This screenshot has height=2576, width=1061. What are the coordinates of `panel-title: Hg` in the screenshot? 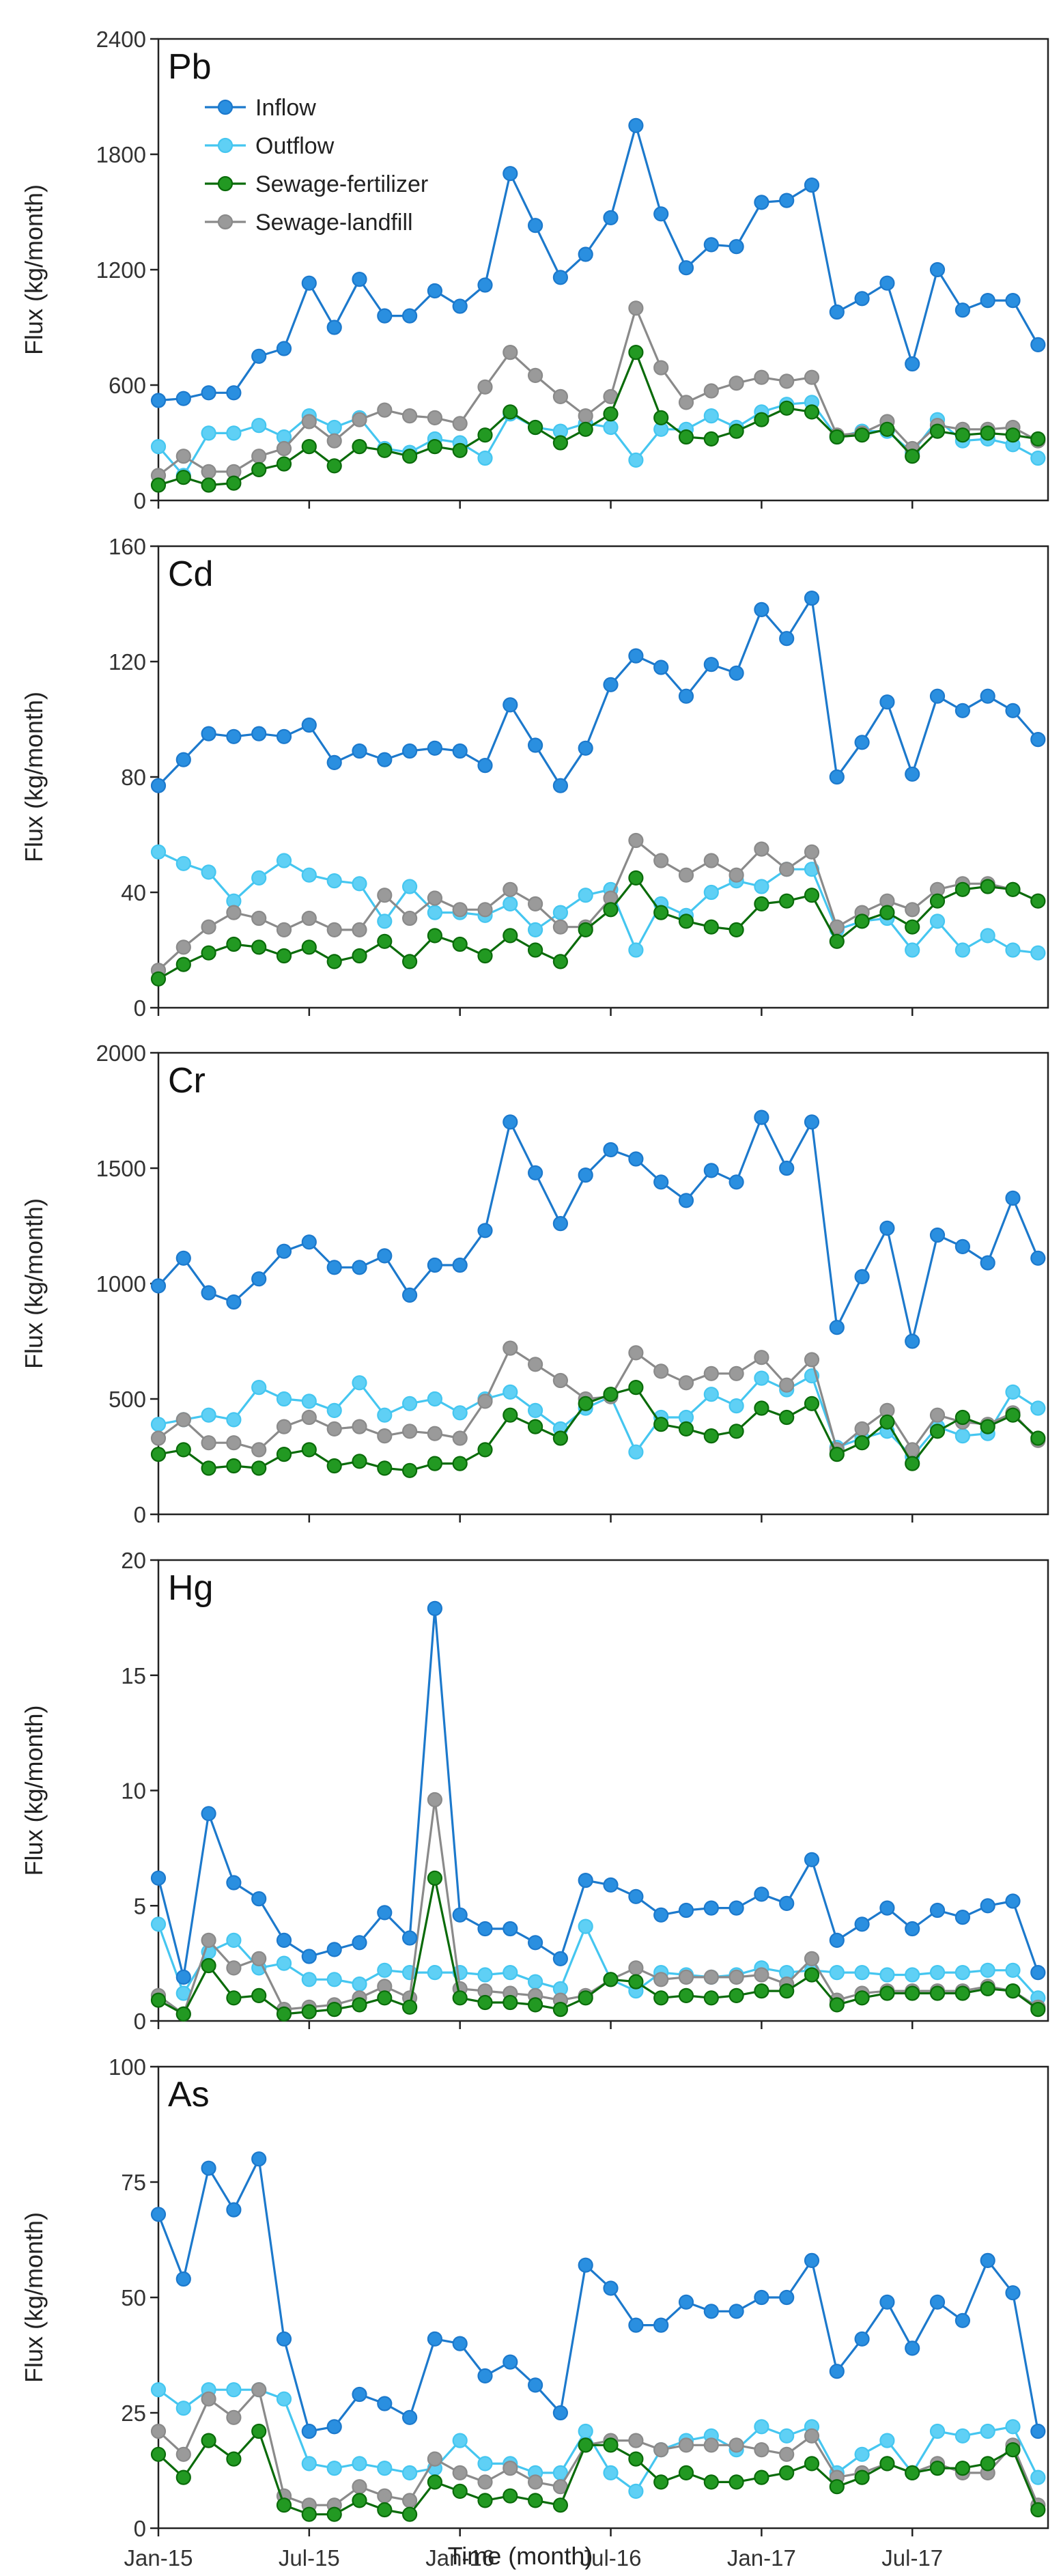 It's located at (190, 1588).